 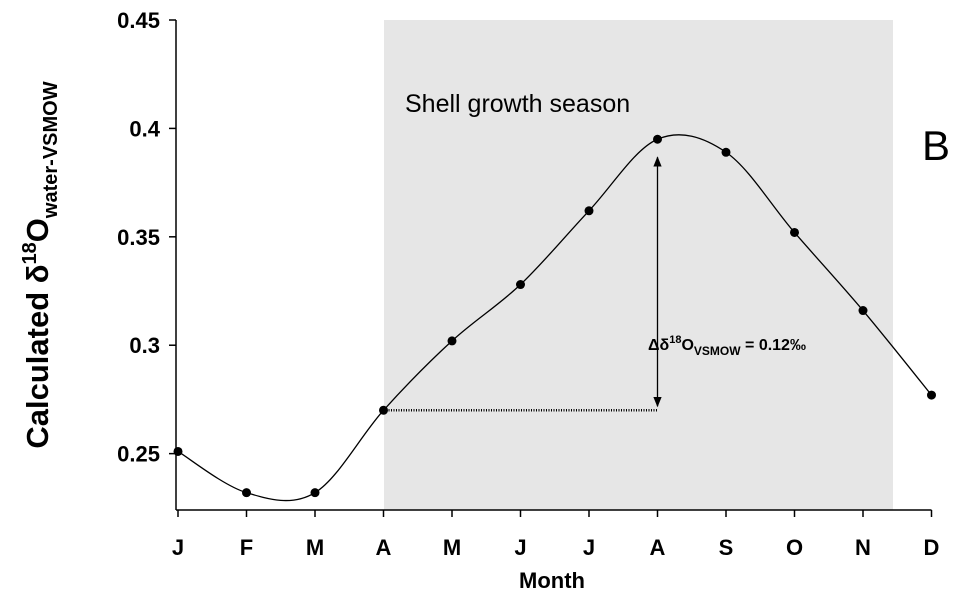 What do you see at coordinates (773, 345) in the screenshot?
I see `annotation-part: = 0.12‰` at bounding box center [773, 345].